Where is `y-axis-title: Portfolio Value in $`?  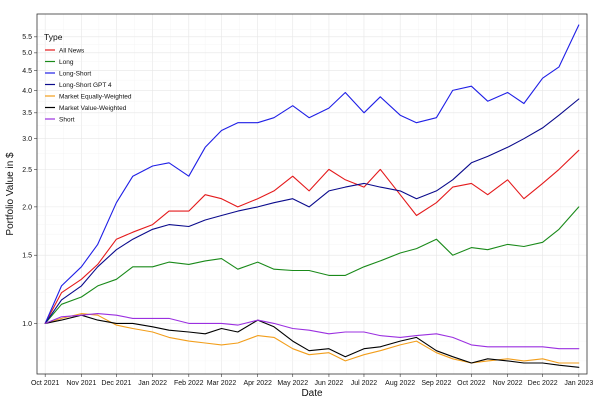
y-axis-title: Portfolio Value in $ is located at coordinates (10, 194).